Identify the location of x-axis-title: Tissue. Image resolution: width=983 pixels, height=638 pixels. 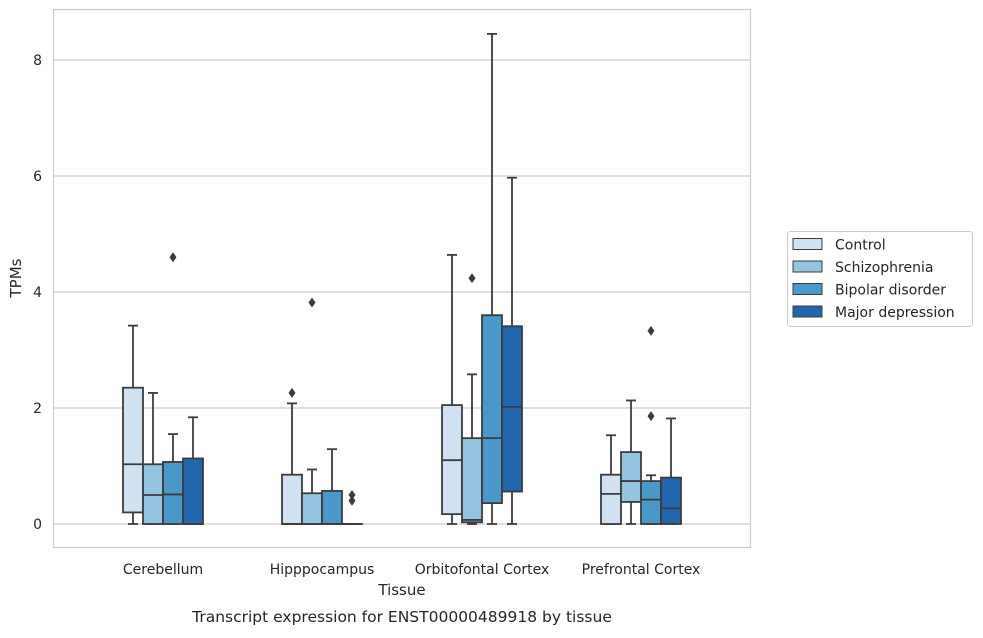
(401, 590).